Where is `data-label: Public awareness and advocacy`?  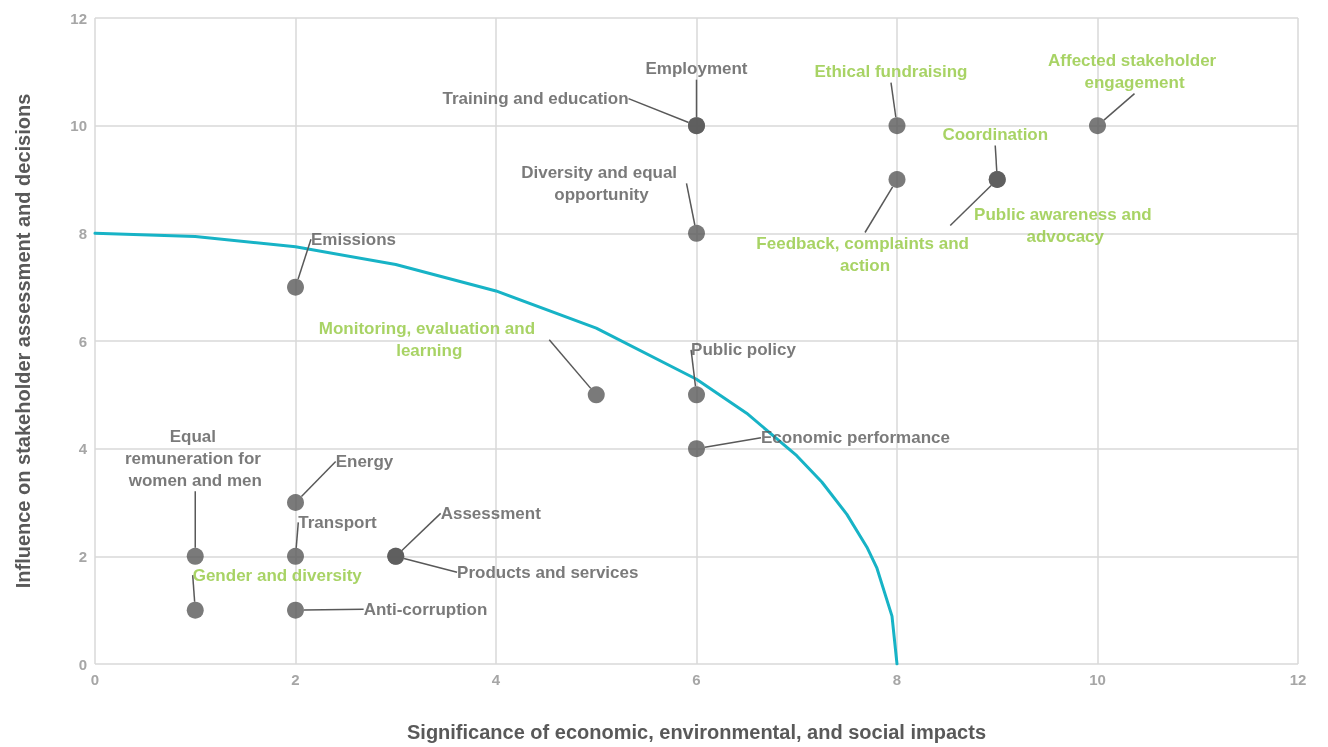
data-label: Public awareness and advocacy is located at coordinates (1065, 225).